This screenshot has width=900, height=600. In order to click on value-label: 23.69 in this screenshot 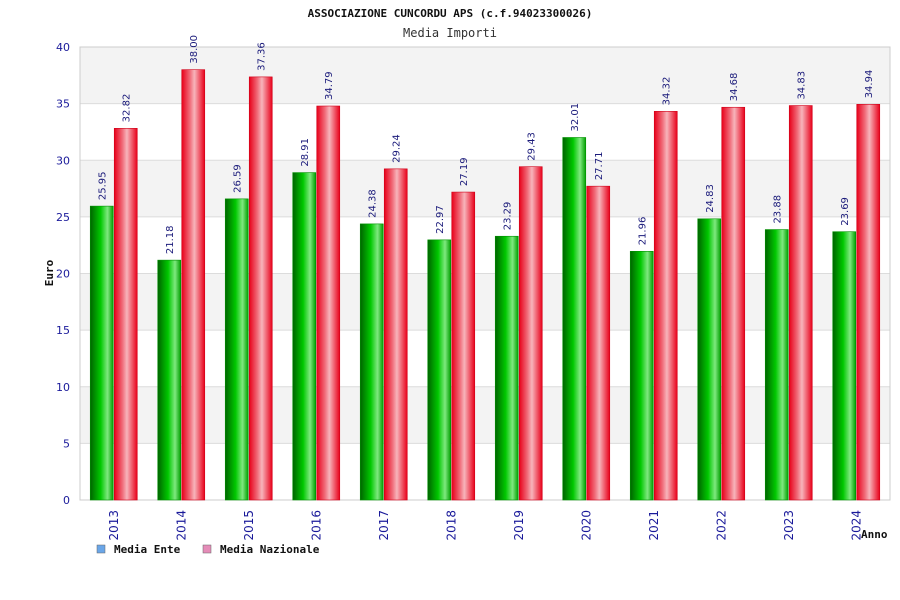, I will do `click(845, 211)`.